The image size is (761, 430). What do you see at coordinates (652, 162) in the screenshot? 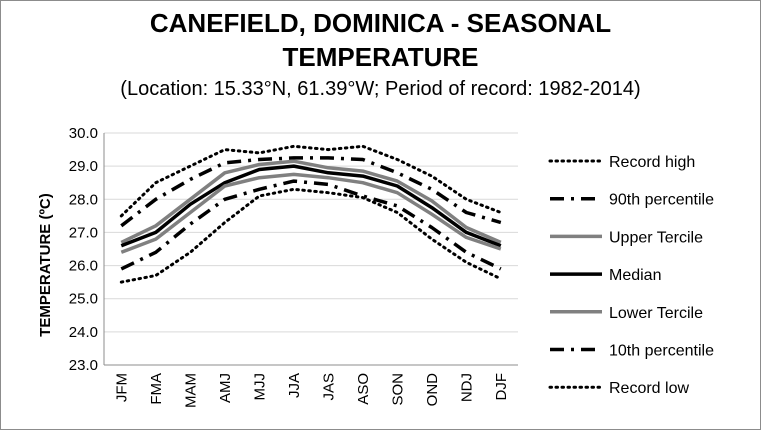
I see `legend-label: Record high` at bounding box center [652, 162].